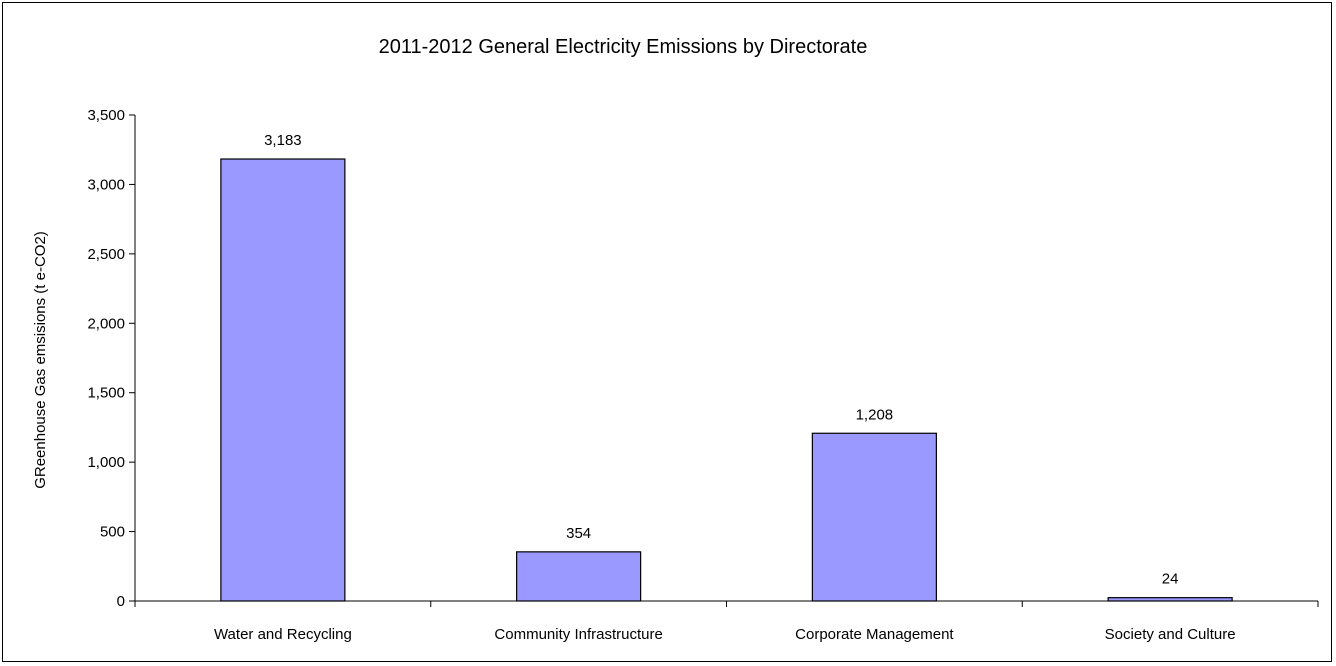 This screenshot has width=1336, height=666. I want to click on y-tick-label: 3,000, so click(106, 184).